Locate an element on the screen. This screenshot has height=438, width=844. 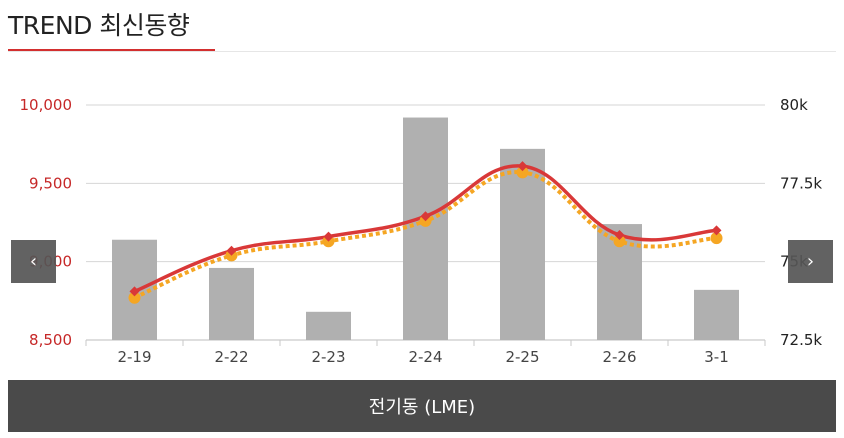
left-axis-tick-label: 9,500 is located at coordinates (50, 183).